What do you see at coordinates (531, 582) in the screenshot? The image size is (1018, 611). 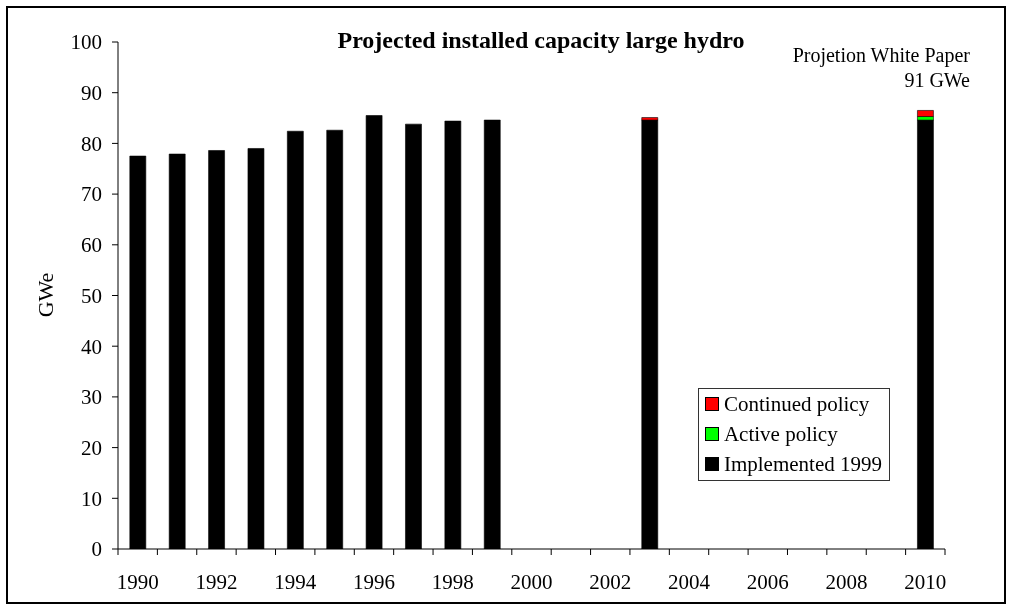 I see `x-tick-label: 2000` at bounding box center [531, 582].